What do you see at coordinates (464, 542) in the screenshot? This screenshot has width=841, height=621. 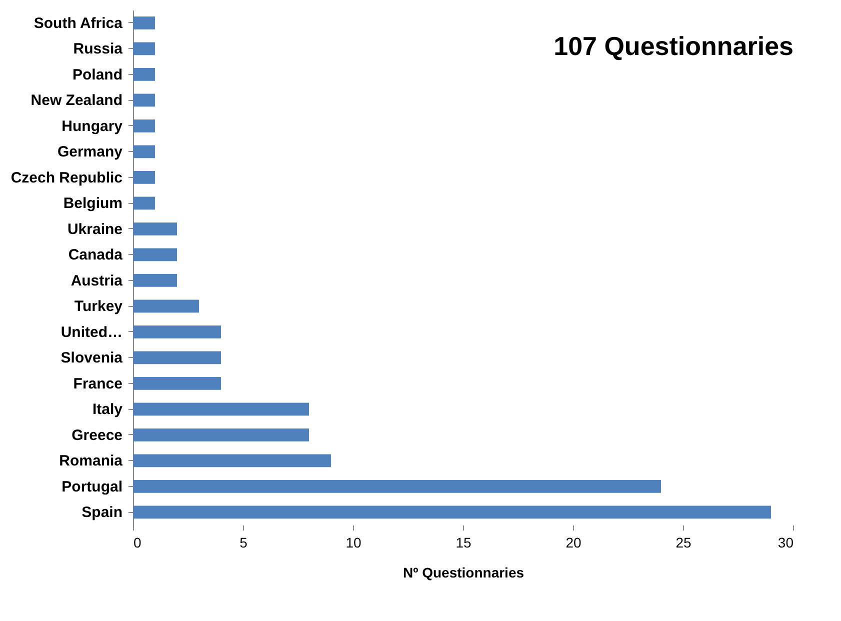 I see `x-tick-label: 15` at bounding box center [464, 542].